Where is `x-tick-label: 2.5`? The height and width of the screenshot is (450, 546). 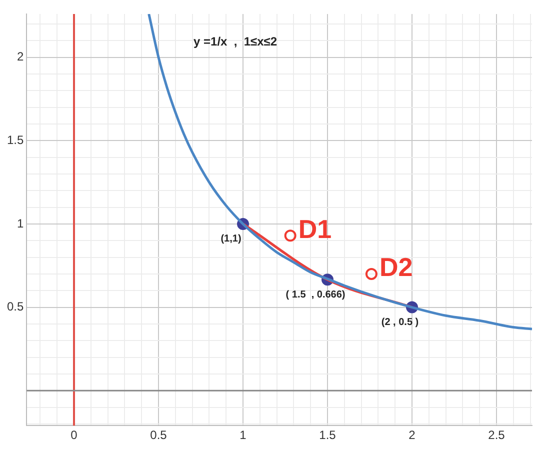 x-tick-label: 2.5 is located at coordinates (497, 435).